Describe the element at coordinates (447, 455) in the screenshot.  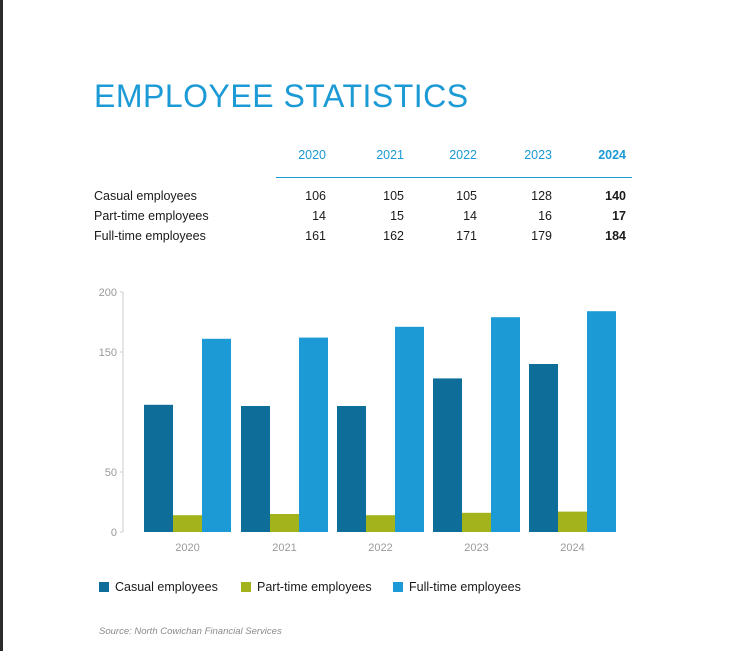
I see `bar-casual-2023` at that location.